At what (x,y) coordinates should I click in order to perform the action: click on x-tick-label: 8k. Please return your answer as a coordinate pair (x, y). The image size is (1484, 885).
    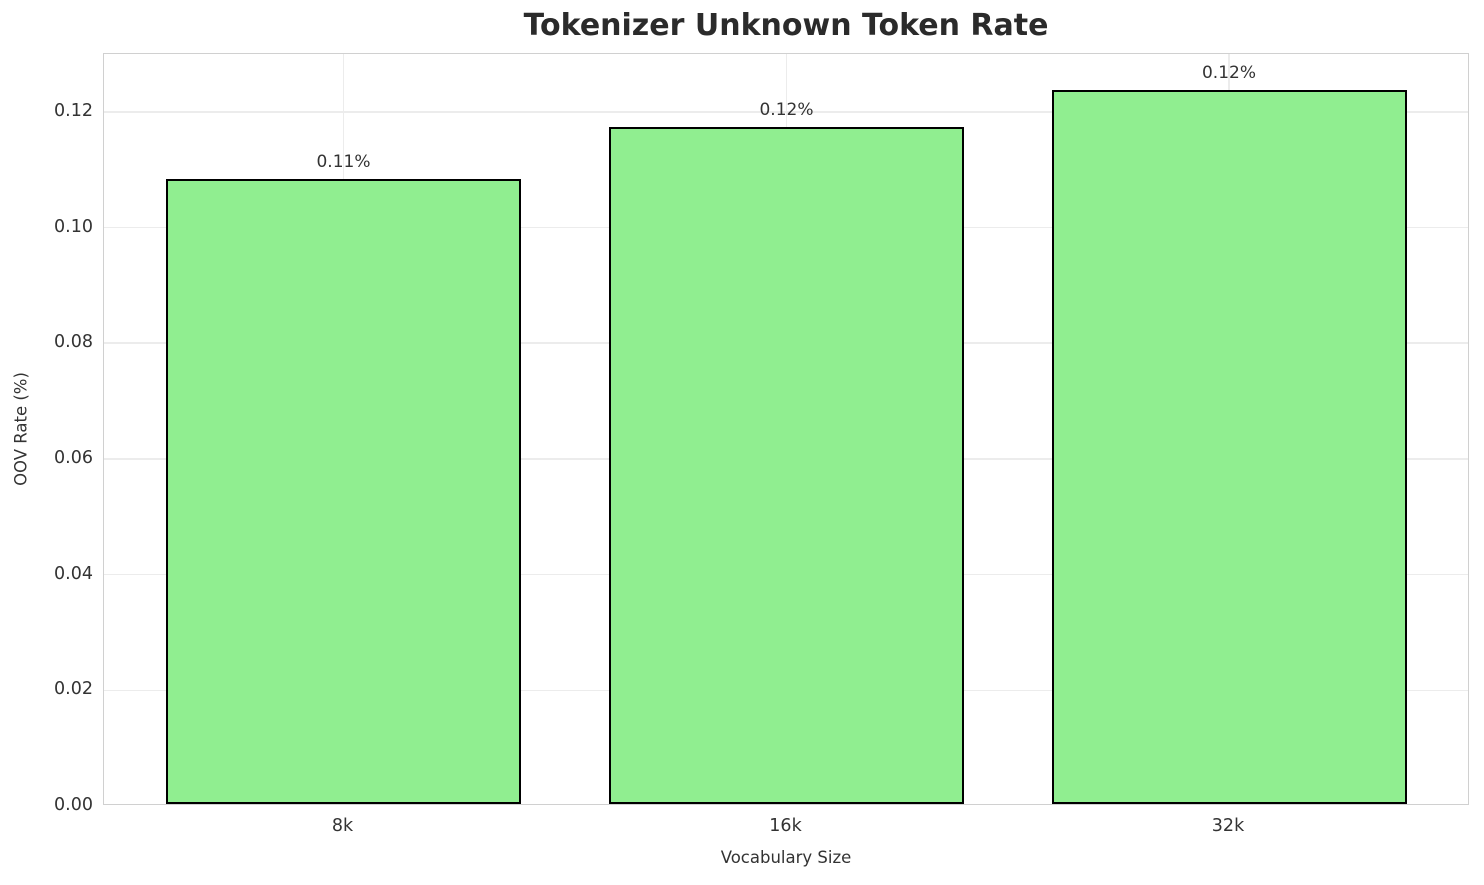
    Looking at the image, I should click on (342, 826).